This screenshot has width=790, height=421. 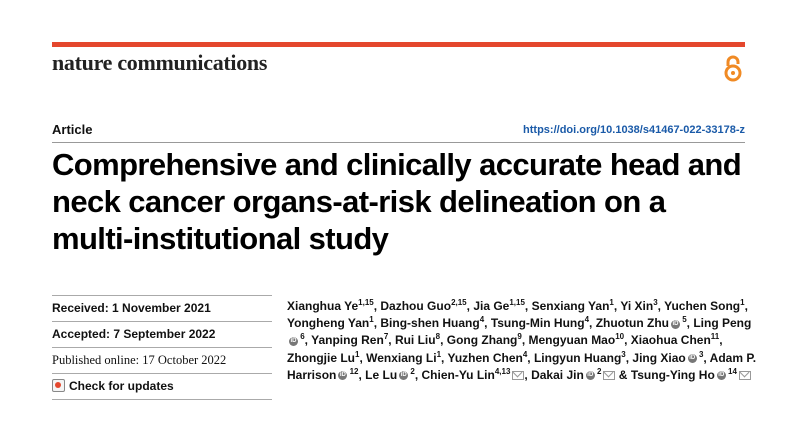 I want to click on author-affiliation: 2,15, so click(x=459, y=302).